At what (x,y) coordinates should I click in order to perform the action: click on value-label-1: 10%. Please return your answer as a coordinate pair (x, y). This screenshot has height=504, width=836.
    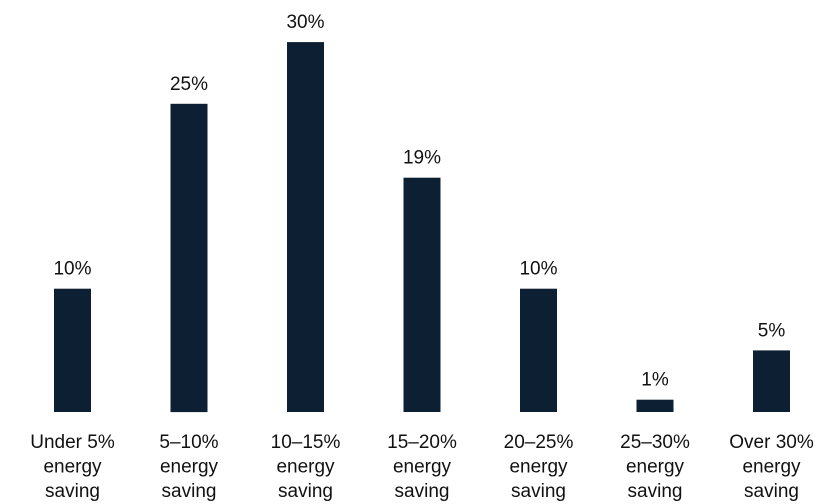
    Looking at the image, I should click on (72, 269).